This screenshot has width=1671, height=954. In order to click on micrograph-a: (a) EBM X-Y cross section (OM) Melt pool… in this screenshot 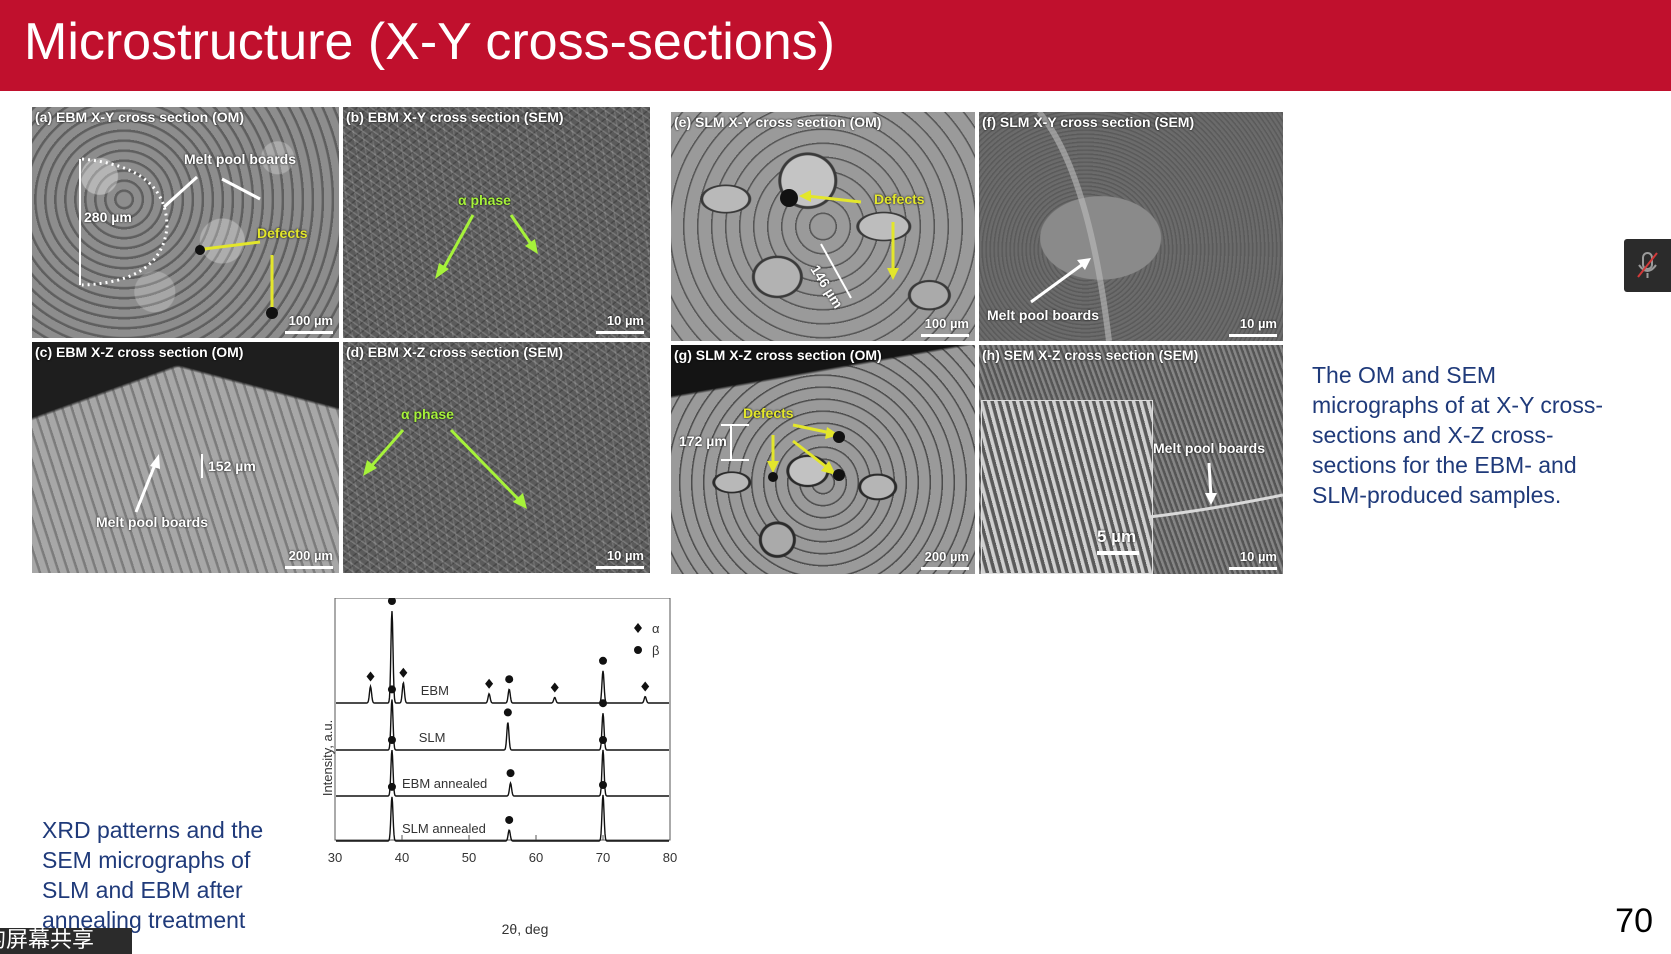, I will do `click(185, 222)`.